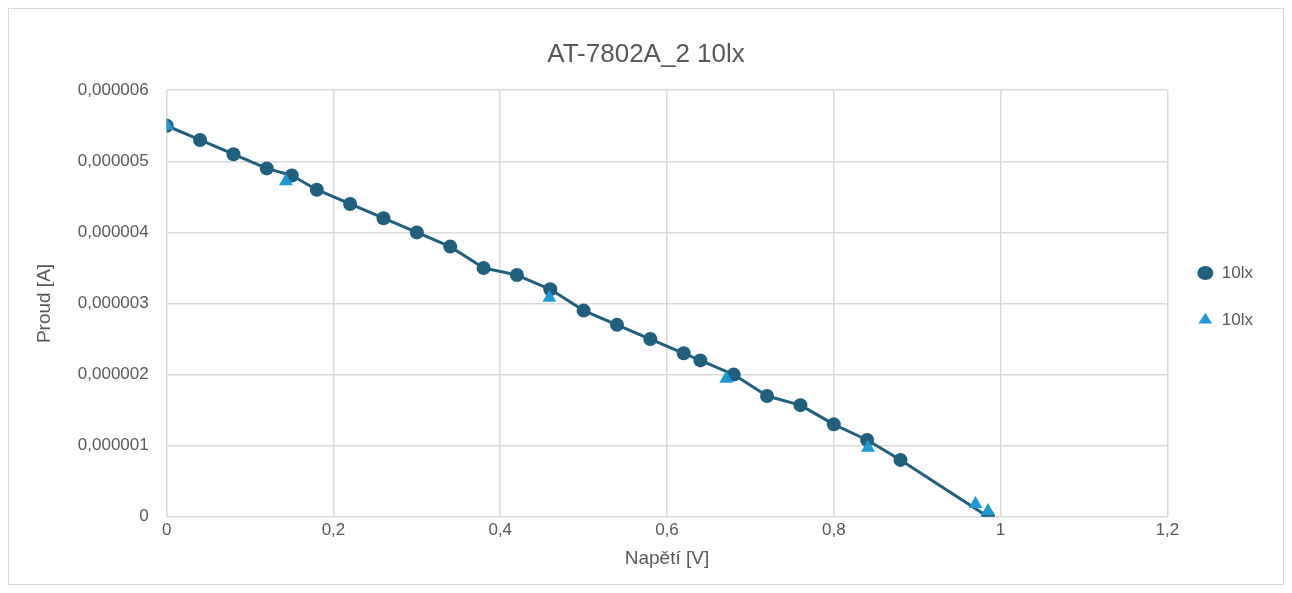 The height and width of the screenshot is (593, 1292). Describe the element at coordinates (144, 516) in the screenshot. I see `y-tick-label: 0` at that location.